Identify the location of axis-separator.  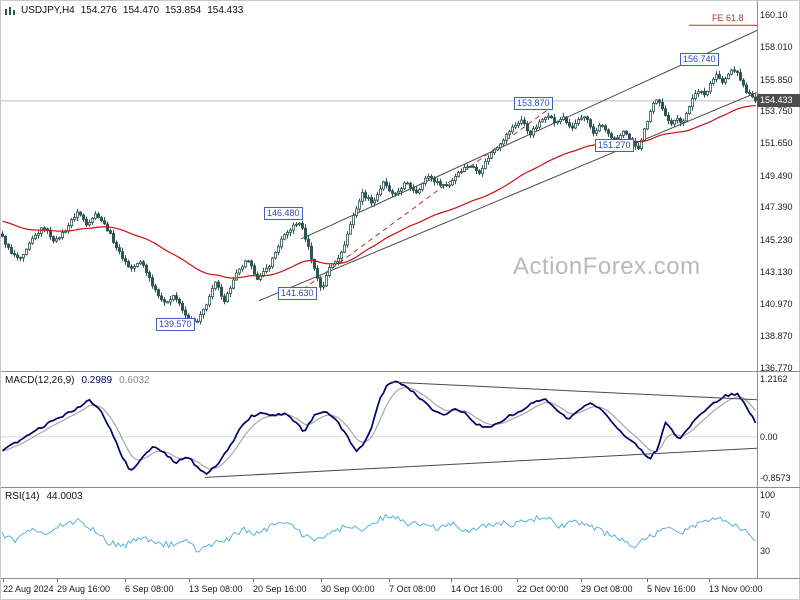
(757, 289).